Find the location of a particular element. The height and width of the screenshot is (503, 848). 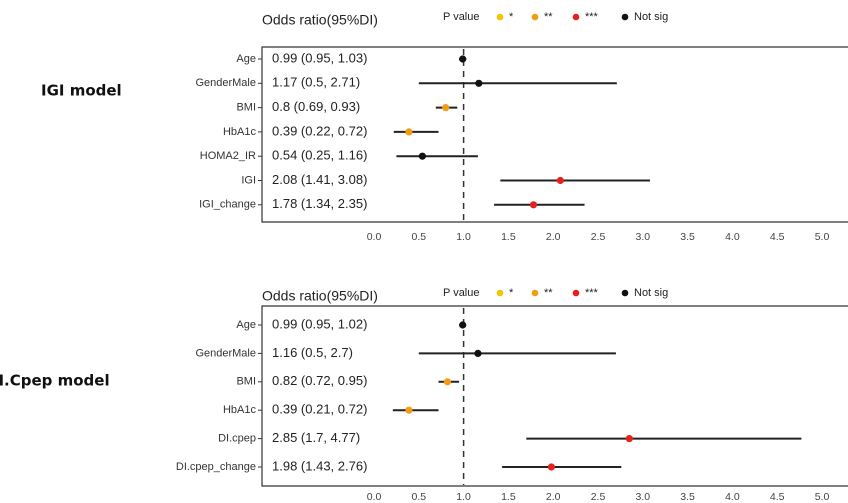

variable-label: IGI is located at coordinates (248, 180).